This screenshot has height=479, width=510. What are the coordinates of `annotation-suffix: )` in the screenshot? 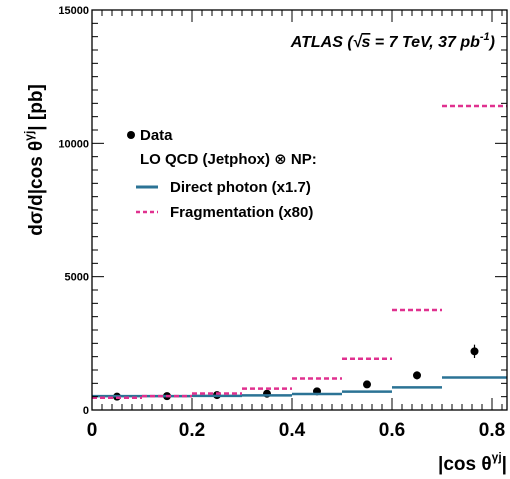 It's located at (491, 42).